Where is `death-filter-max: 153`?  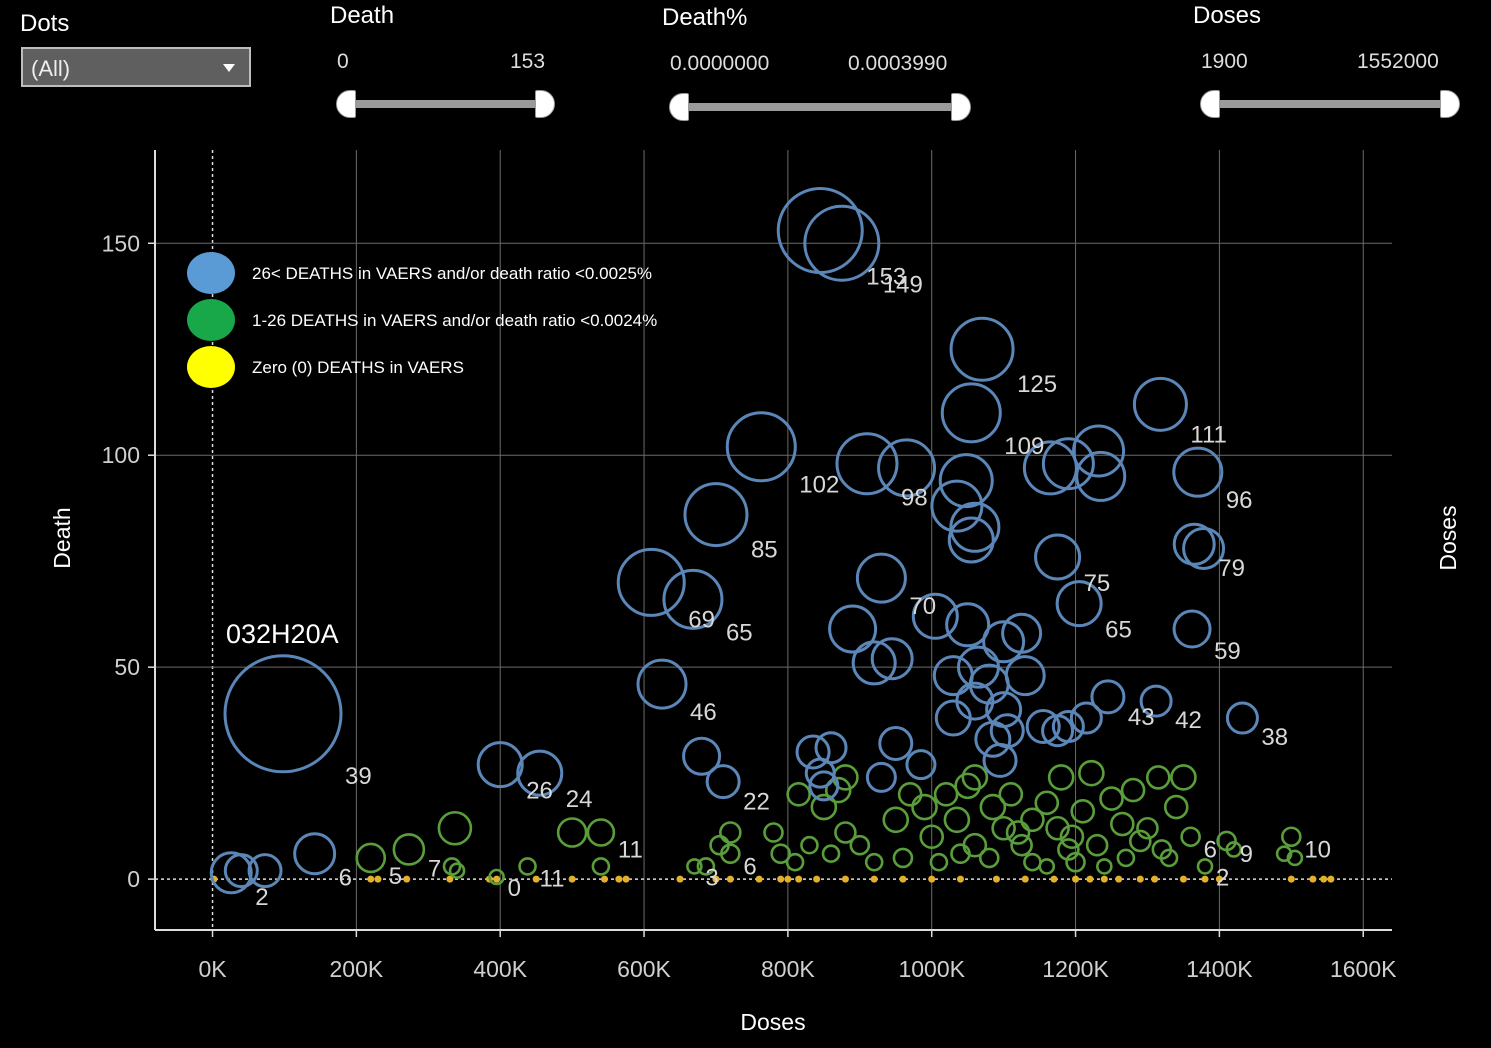 death-filter-max: 153 is located at coordinates (528, 61).